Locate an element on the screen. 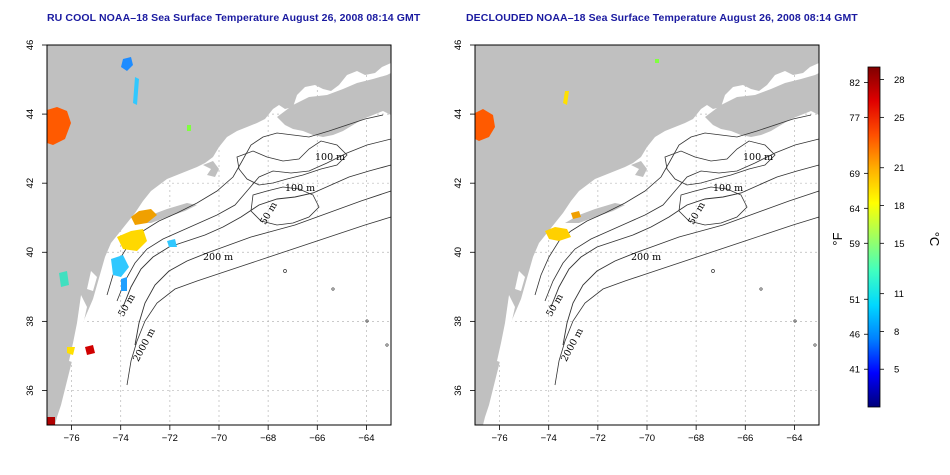 This screenshot has width=950, height=475. left-lat-tick-label: 44 is located at coordinates (30, 114).